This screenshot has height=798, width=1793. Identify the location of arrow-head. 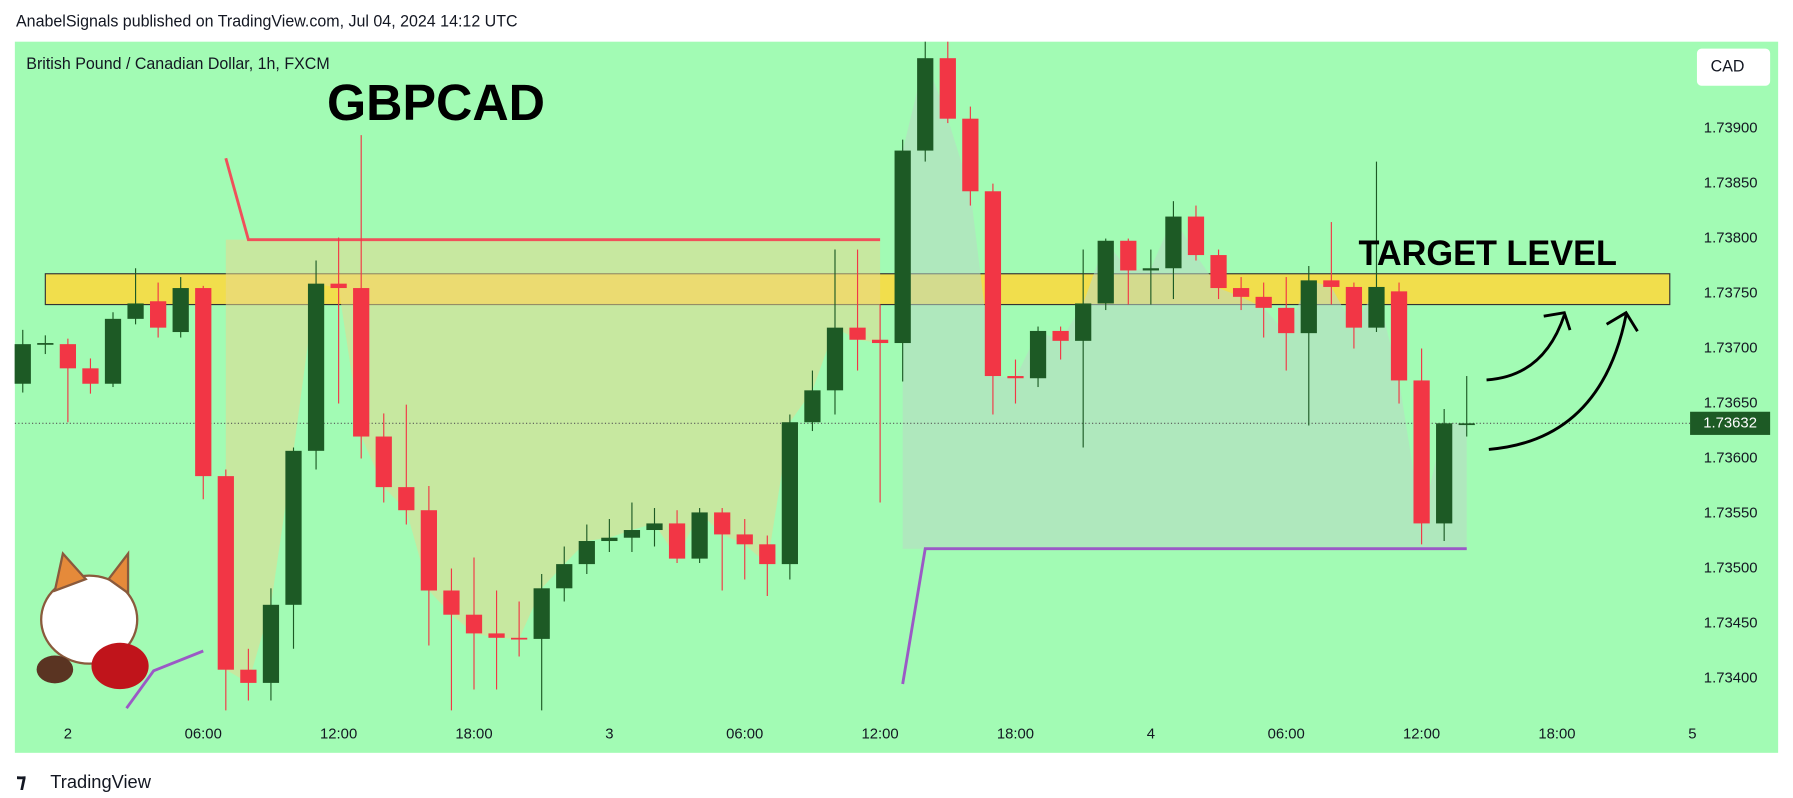
(1622, 321).